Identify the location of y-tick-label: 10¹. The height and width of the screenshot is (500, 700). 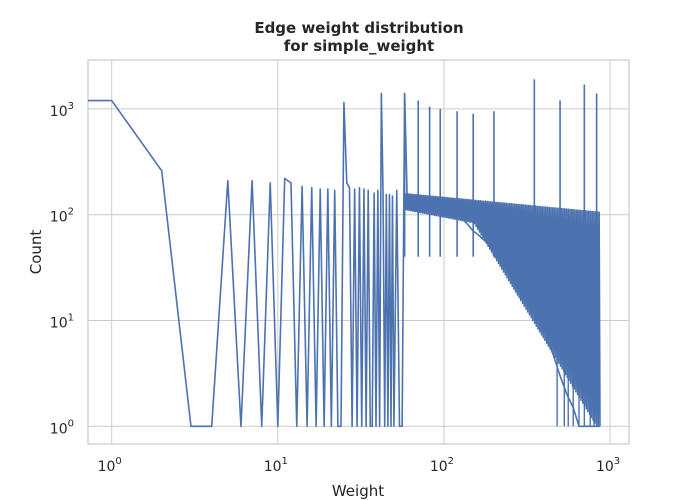
(62, 321).